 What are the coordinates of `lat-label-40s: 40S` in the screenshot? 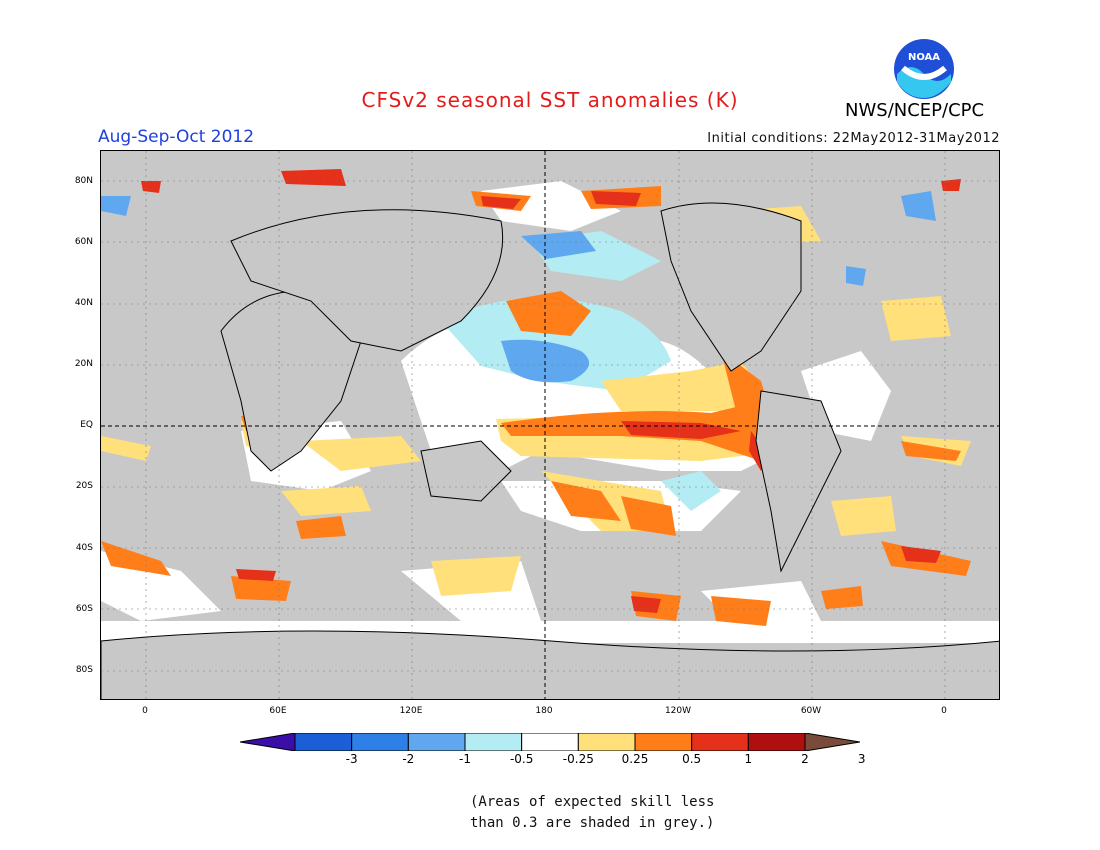 It's located at (84, 548).